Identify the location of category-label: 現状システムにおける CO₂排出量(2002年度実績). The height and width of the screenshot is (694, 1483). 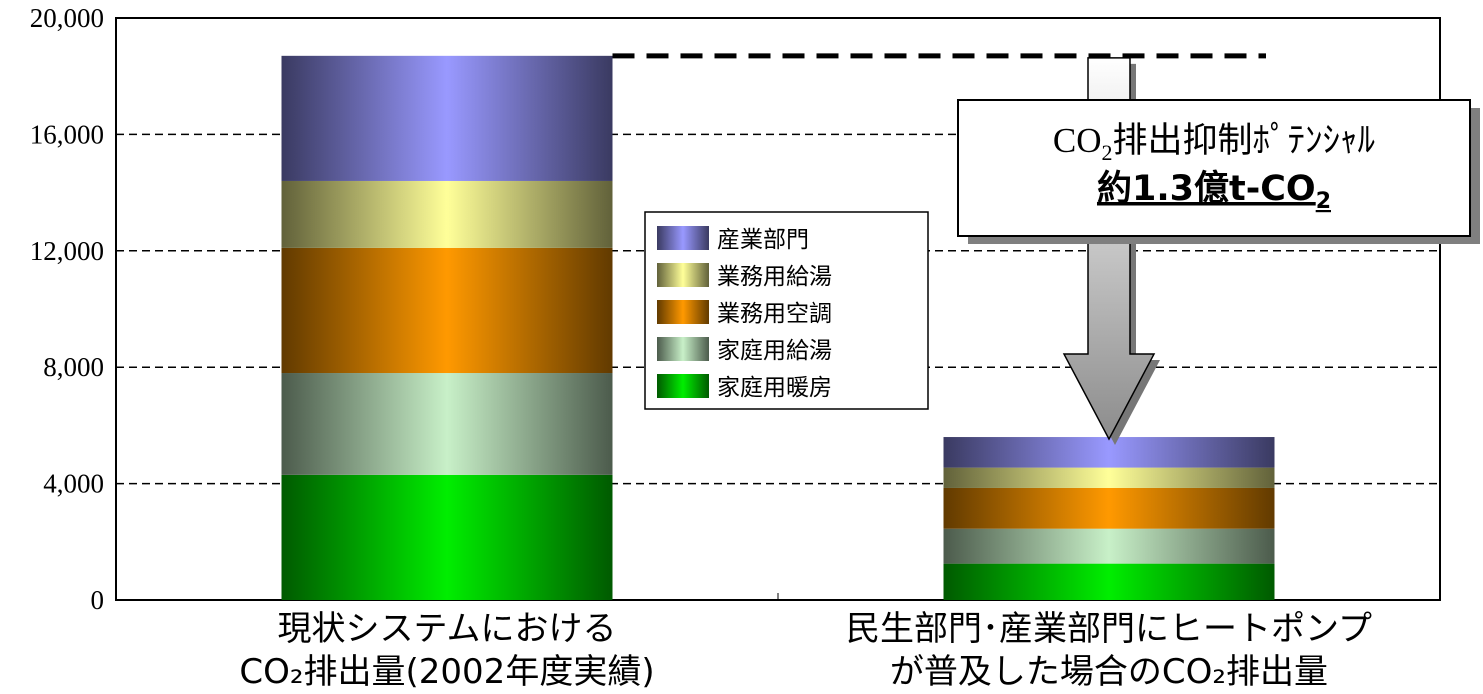
(446, 650).